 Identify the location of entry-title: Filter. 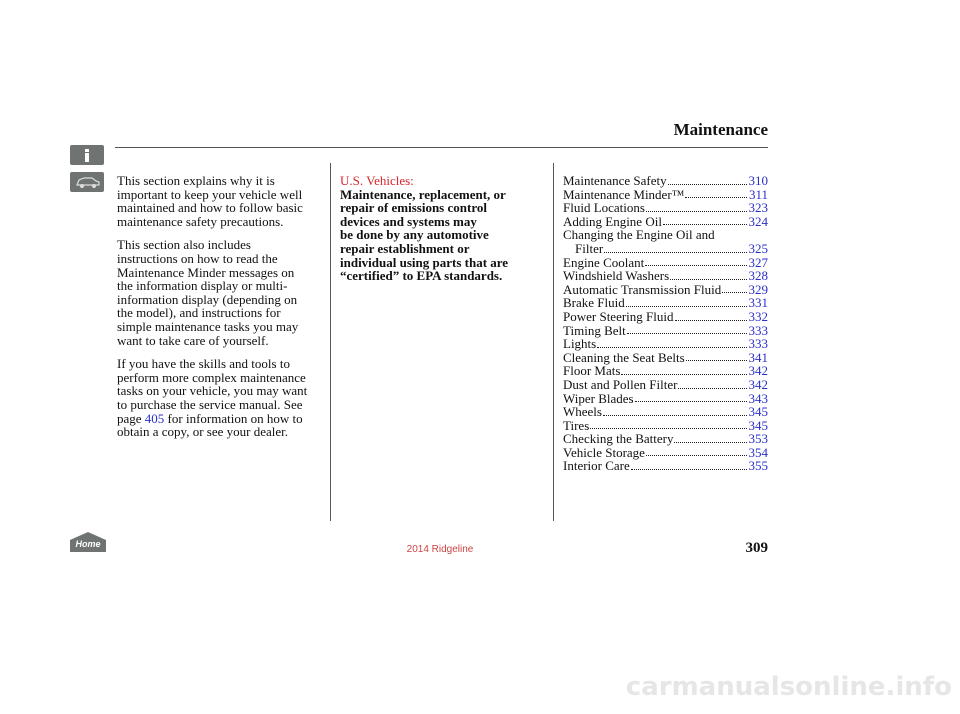
(589, 248).